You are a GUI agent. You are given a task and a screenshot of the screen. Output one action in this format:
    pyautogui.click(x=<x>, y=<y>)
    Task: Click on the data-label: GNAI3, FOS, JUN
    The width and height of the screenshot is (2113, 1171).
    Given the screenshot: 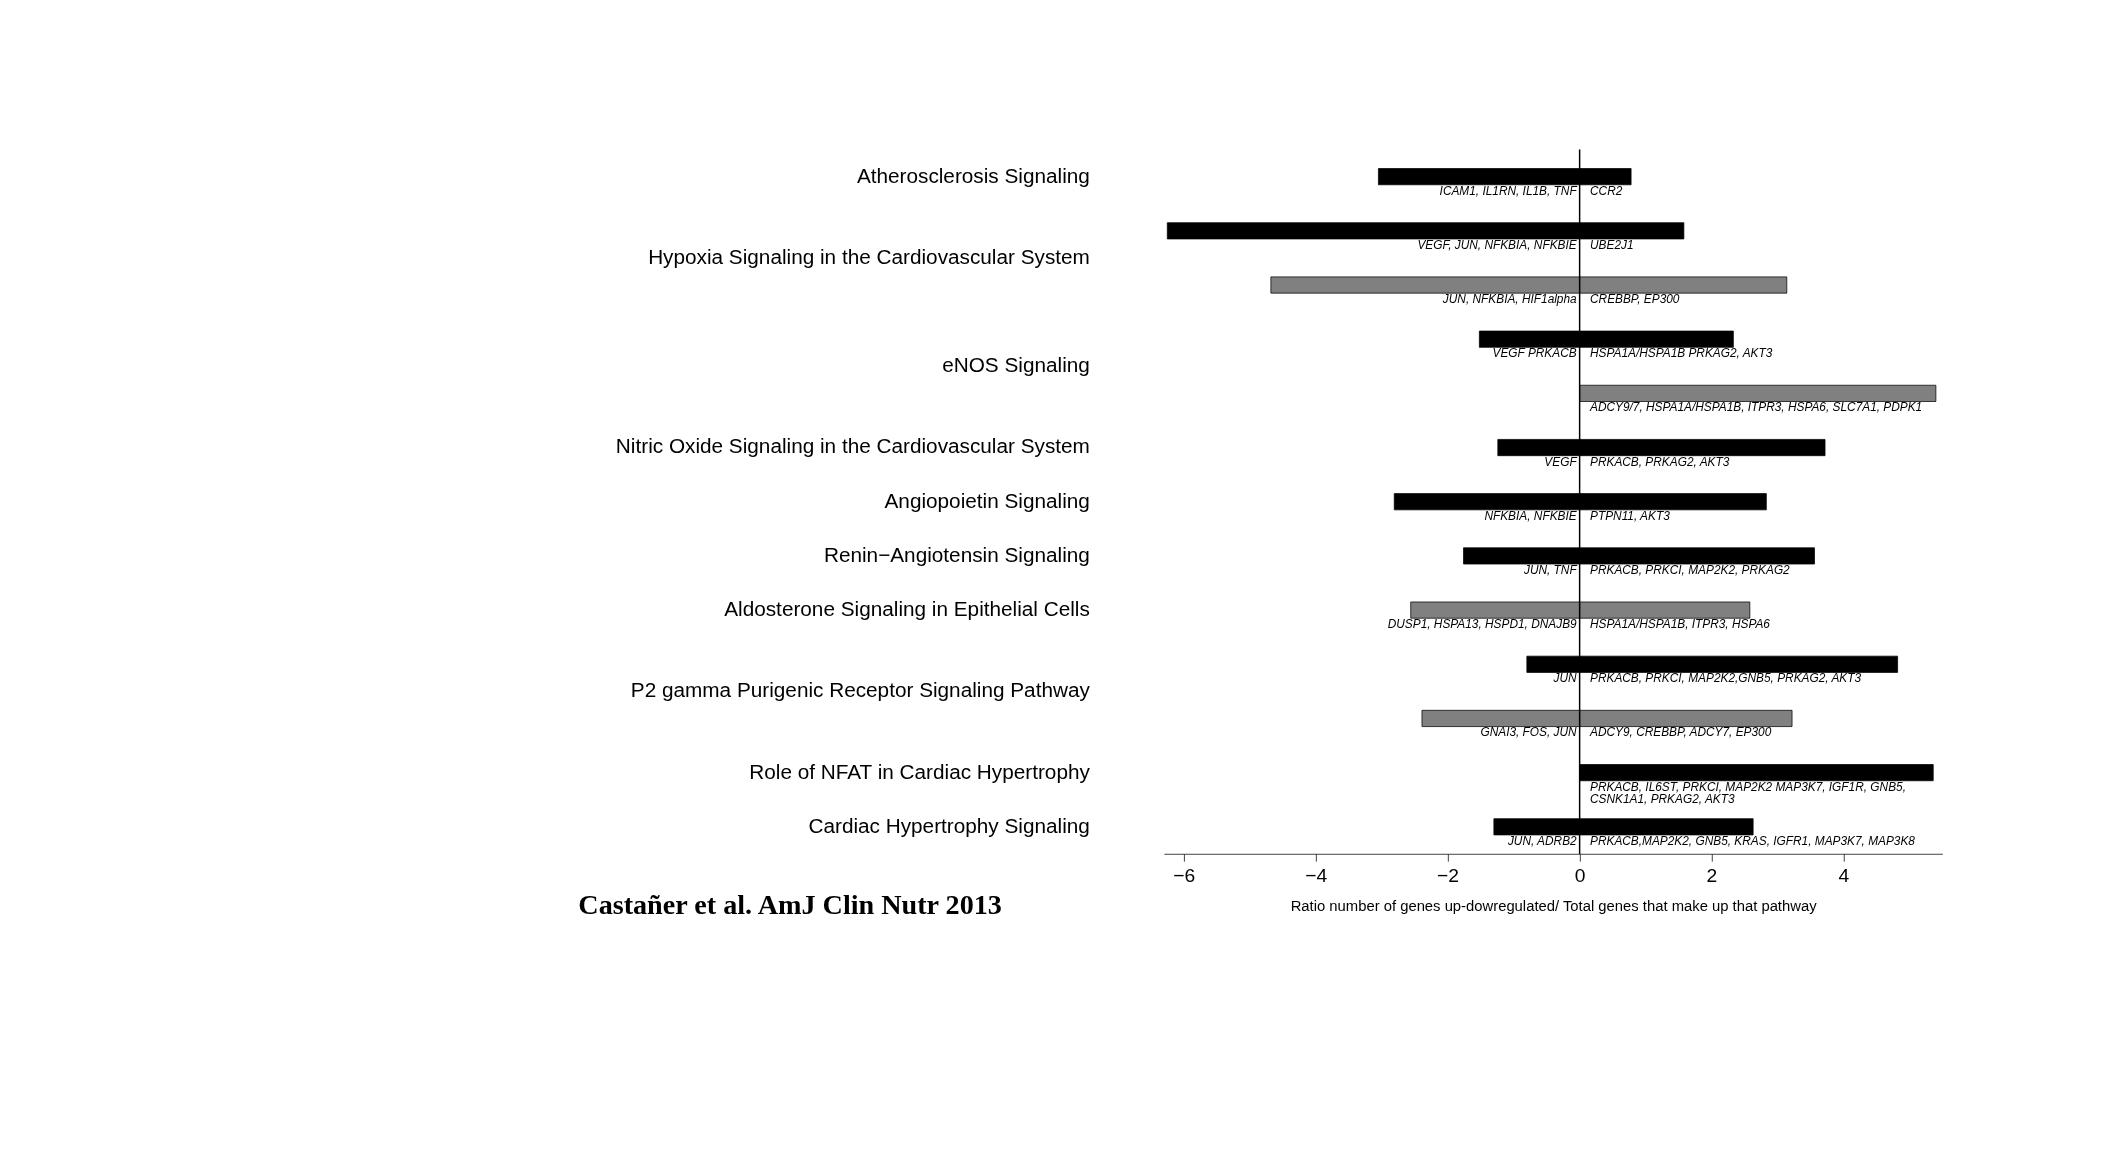 What is the action you would take?
    pyautogui.click(x=1529, y=732)
    